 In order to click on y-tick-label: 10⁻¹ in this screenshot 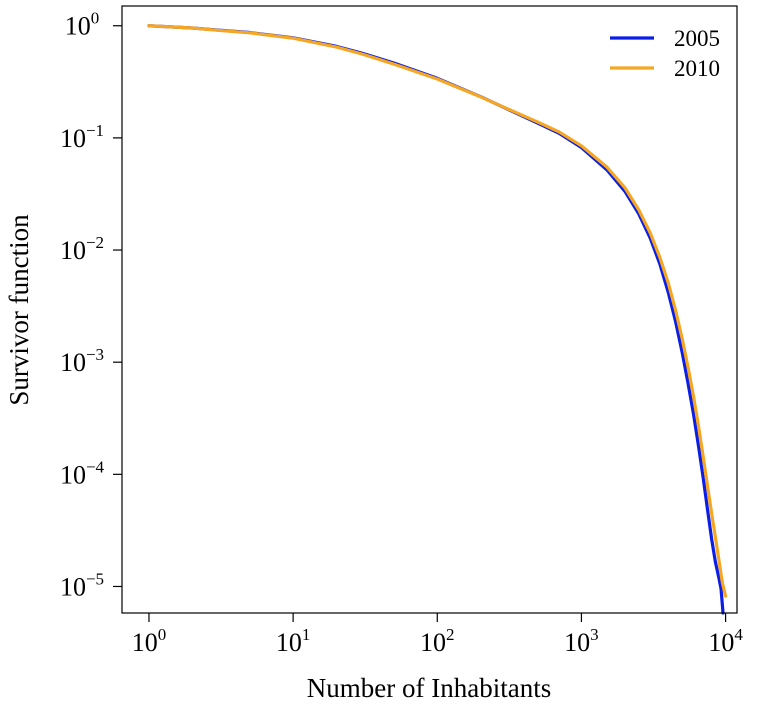, I will do `click(82, 137)`.